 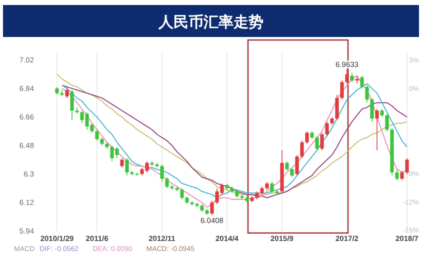 I want to click on chart-title: 人民币汇率走势, so click(x=211, y=22).